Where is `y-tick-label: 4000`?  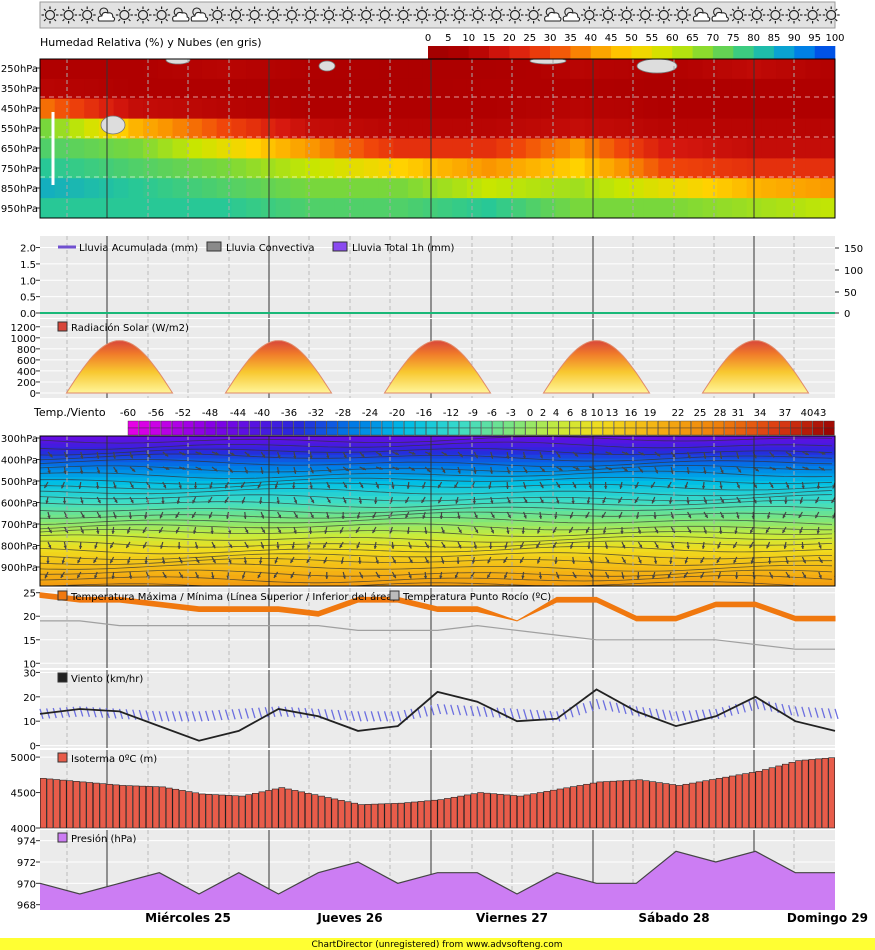 y-tick-label: 4000 is located at coordinates (23, 829).